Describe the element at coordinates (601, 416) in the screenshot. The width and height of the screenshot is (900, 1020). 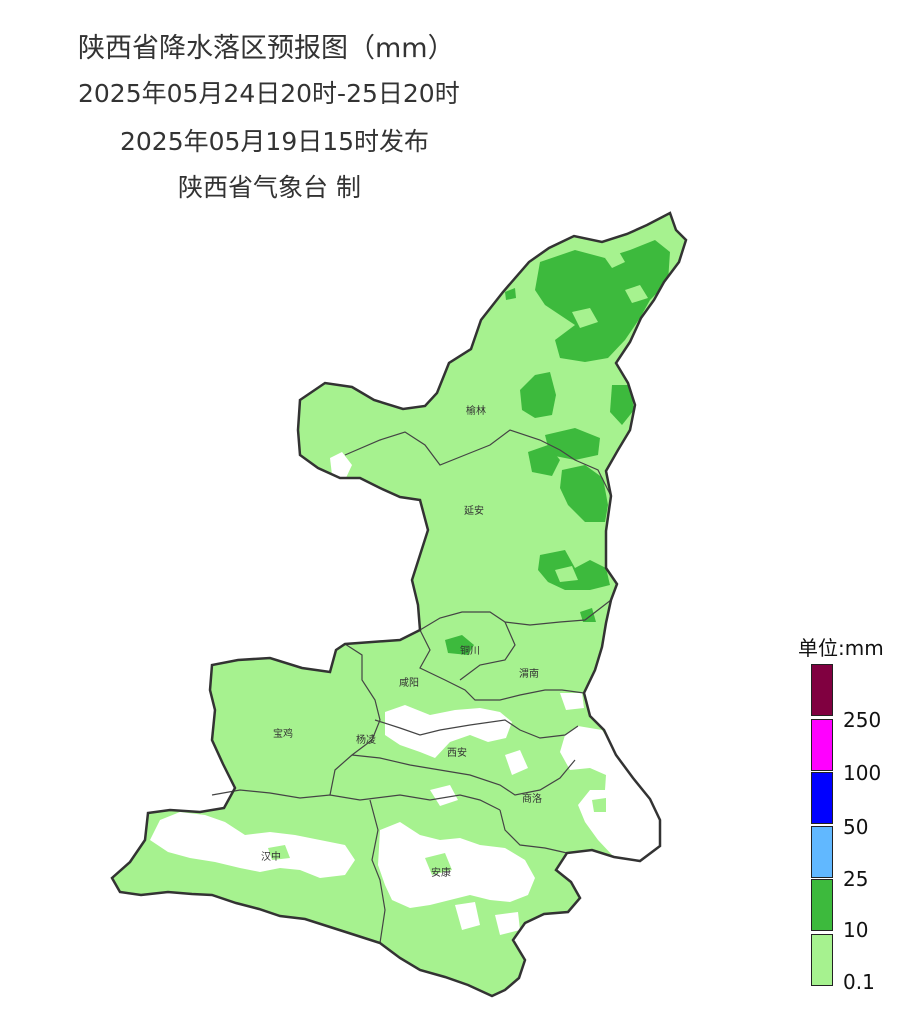
I see `light-rain-holes` at that location.